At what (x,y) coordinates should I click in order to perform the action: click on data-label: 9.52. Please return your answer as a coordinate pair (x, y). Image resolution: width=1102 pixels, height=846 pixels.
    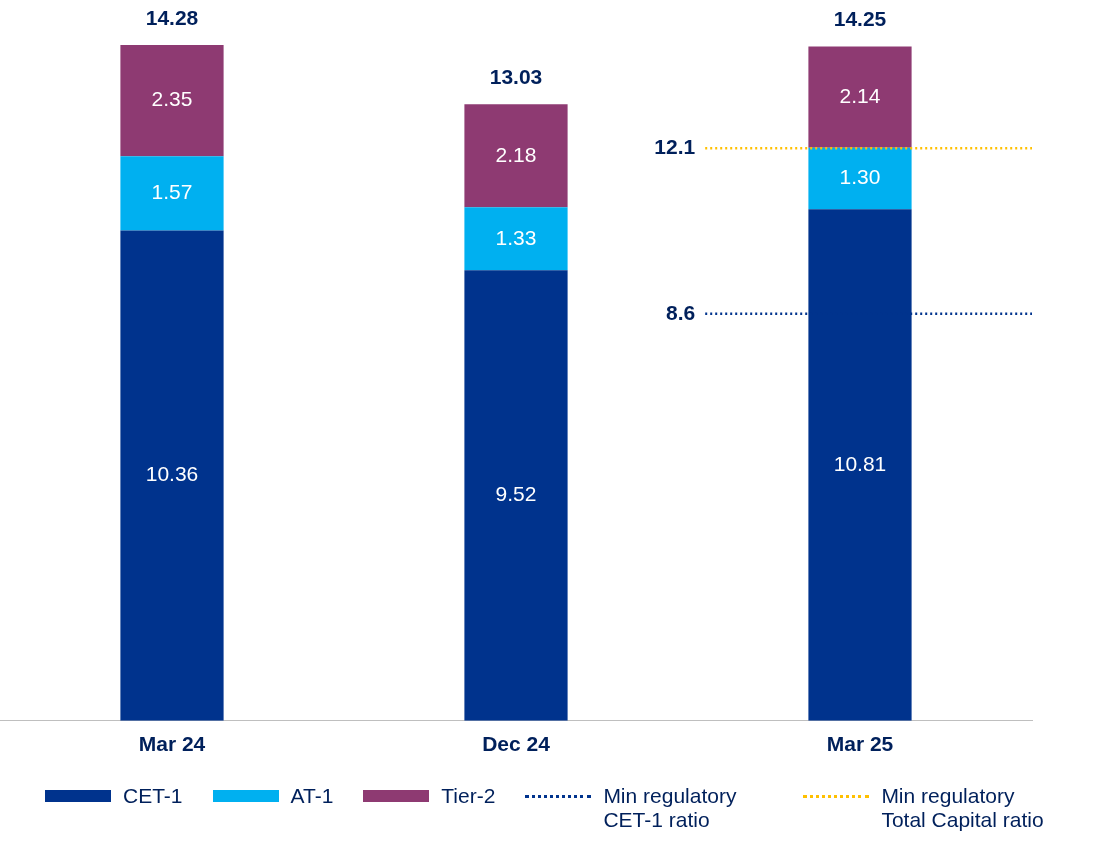
    Looking at the image, I should click on (516, 494).